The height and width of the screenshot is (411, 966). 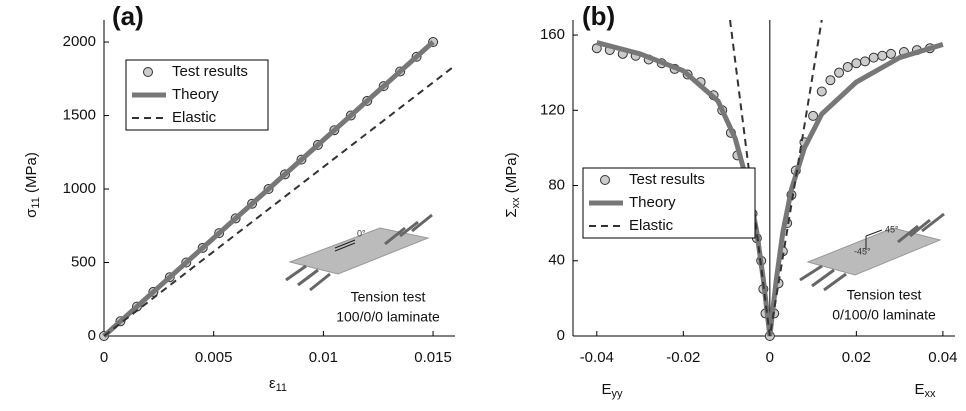 I want to click on y-tick-label: 1500, so click(x=79, y=115).